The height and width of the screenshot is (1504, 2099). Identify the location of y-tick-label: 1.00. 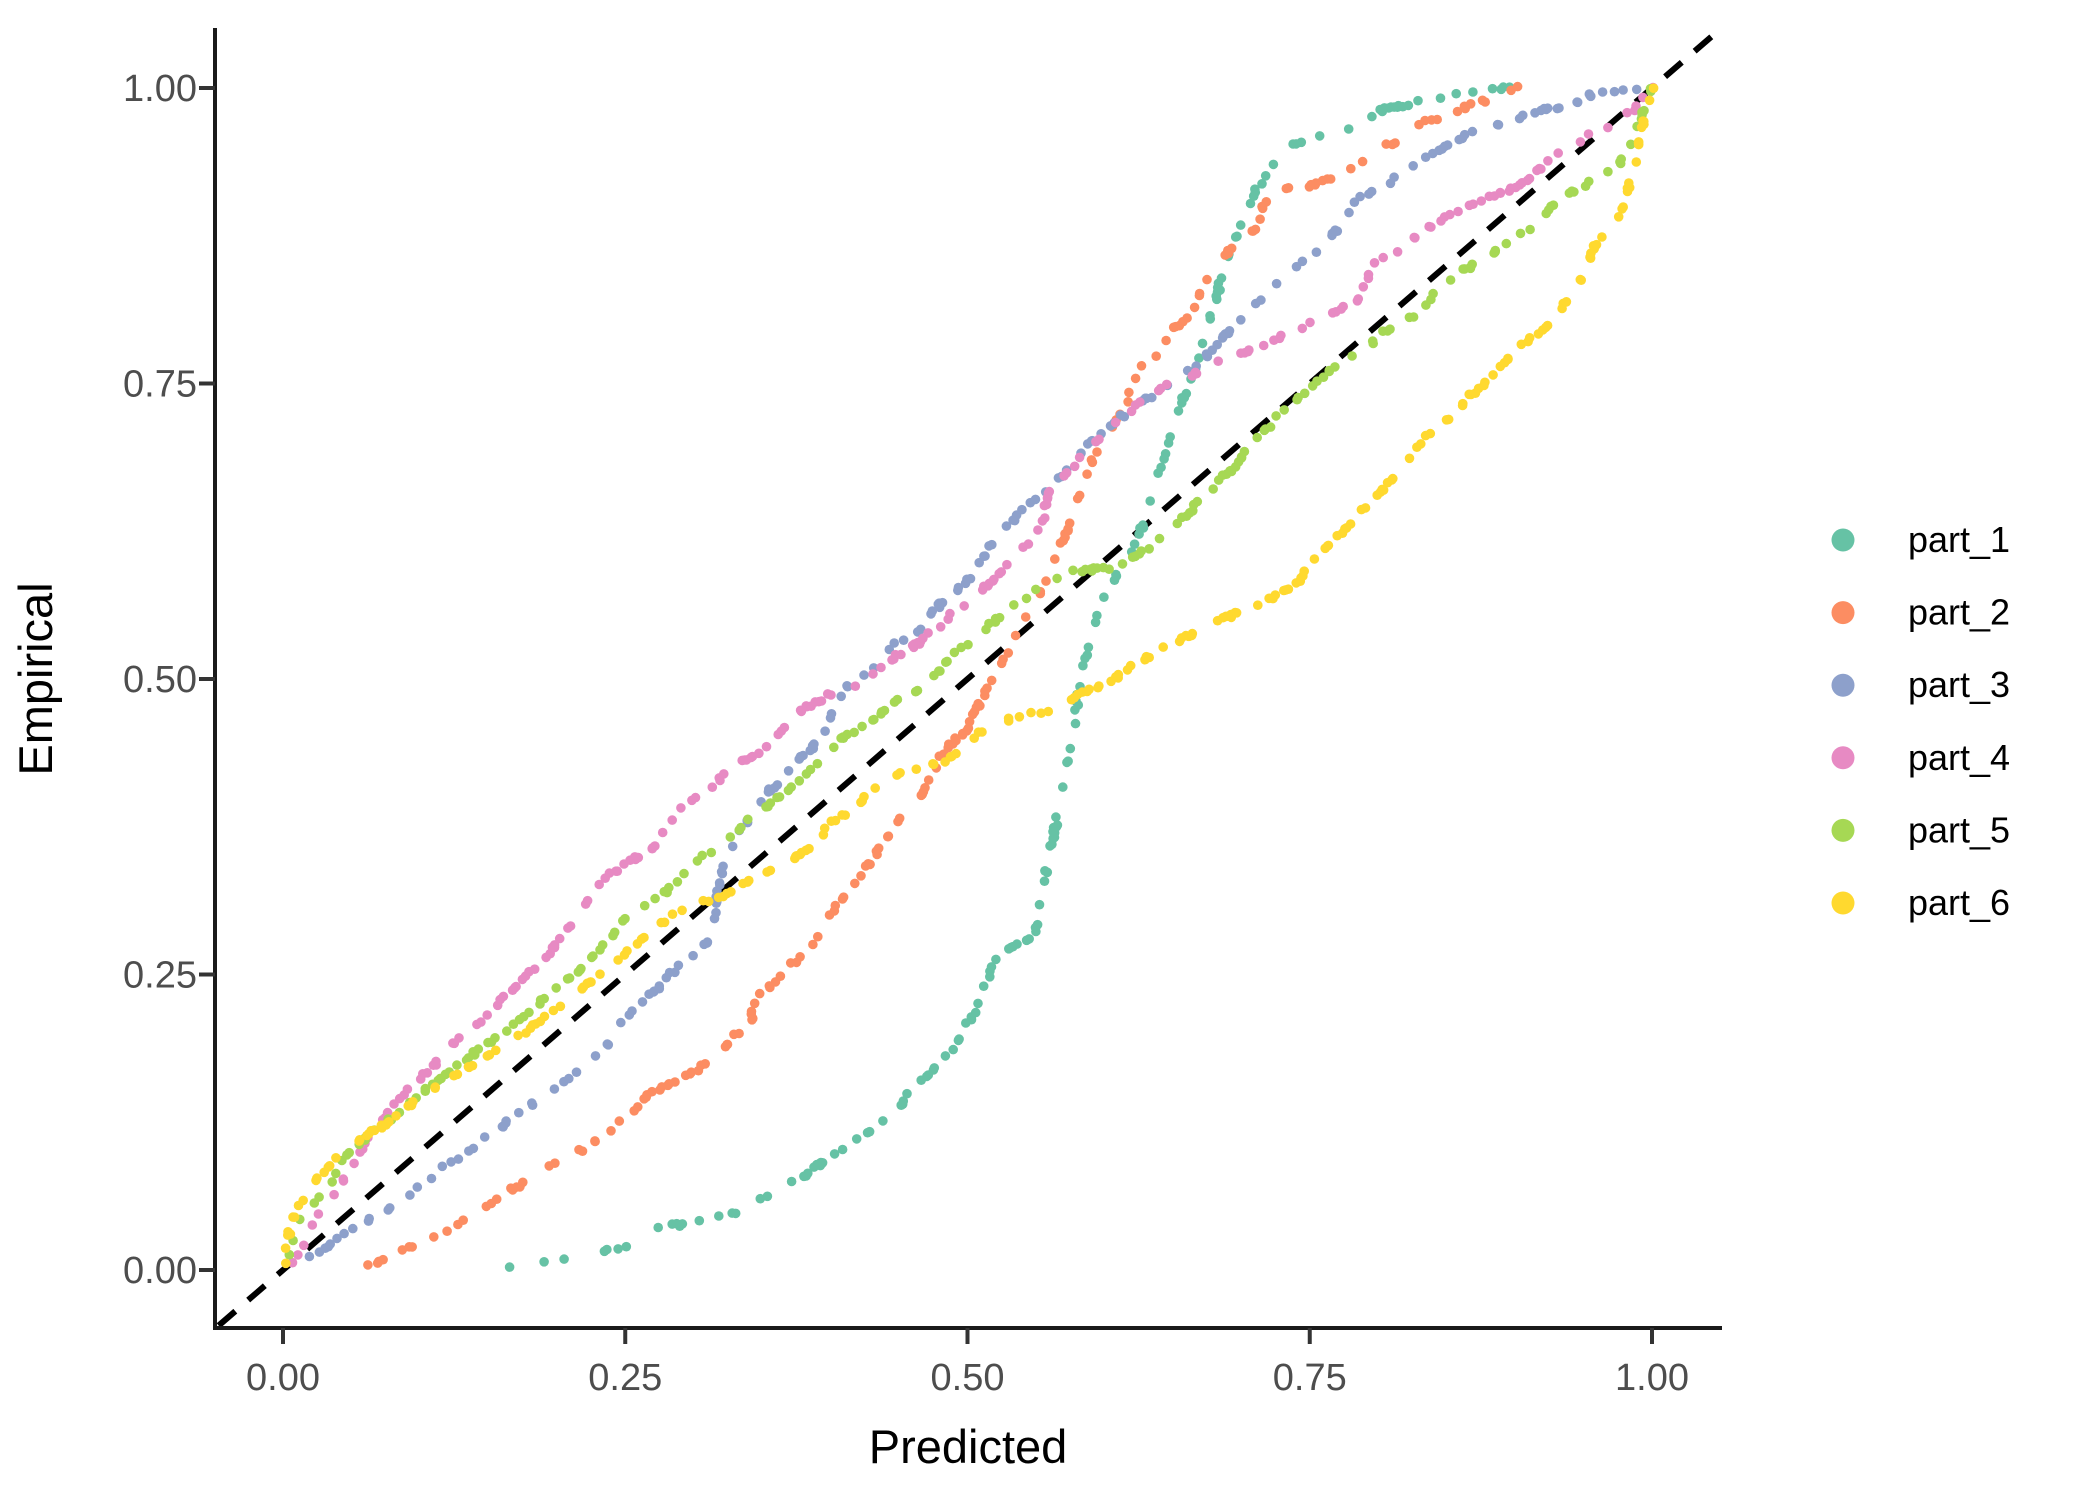
(160, 89).